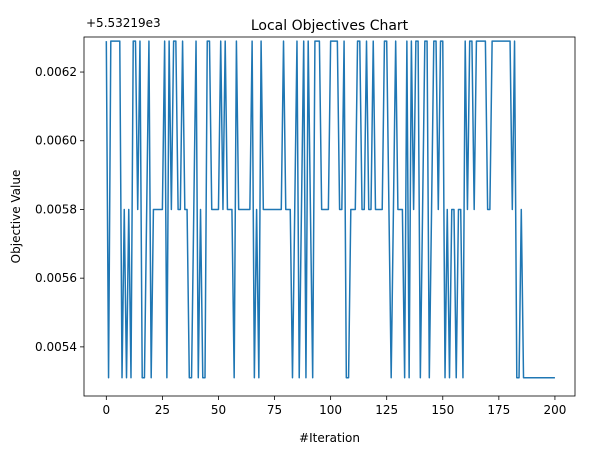 Image resolution: width=593 pixels, height=455 pixels. Describe the element at coordinates (56, 141) in the screenshot. I see `y-tick-label: 0.0060` at that location.